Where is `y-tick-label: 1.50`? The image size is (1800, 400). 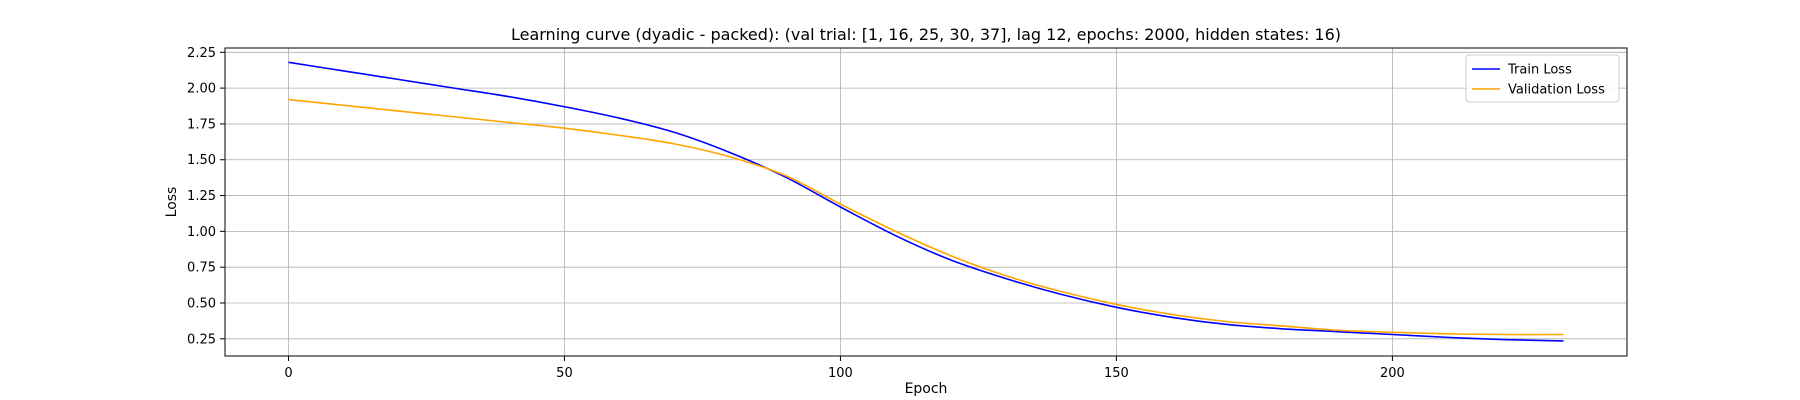
y-tick-label: 1.50 is located at coordinates (201, 160).